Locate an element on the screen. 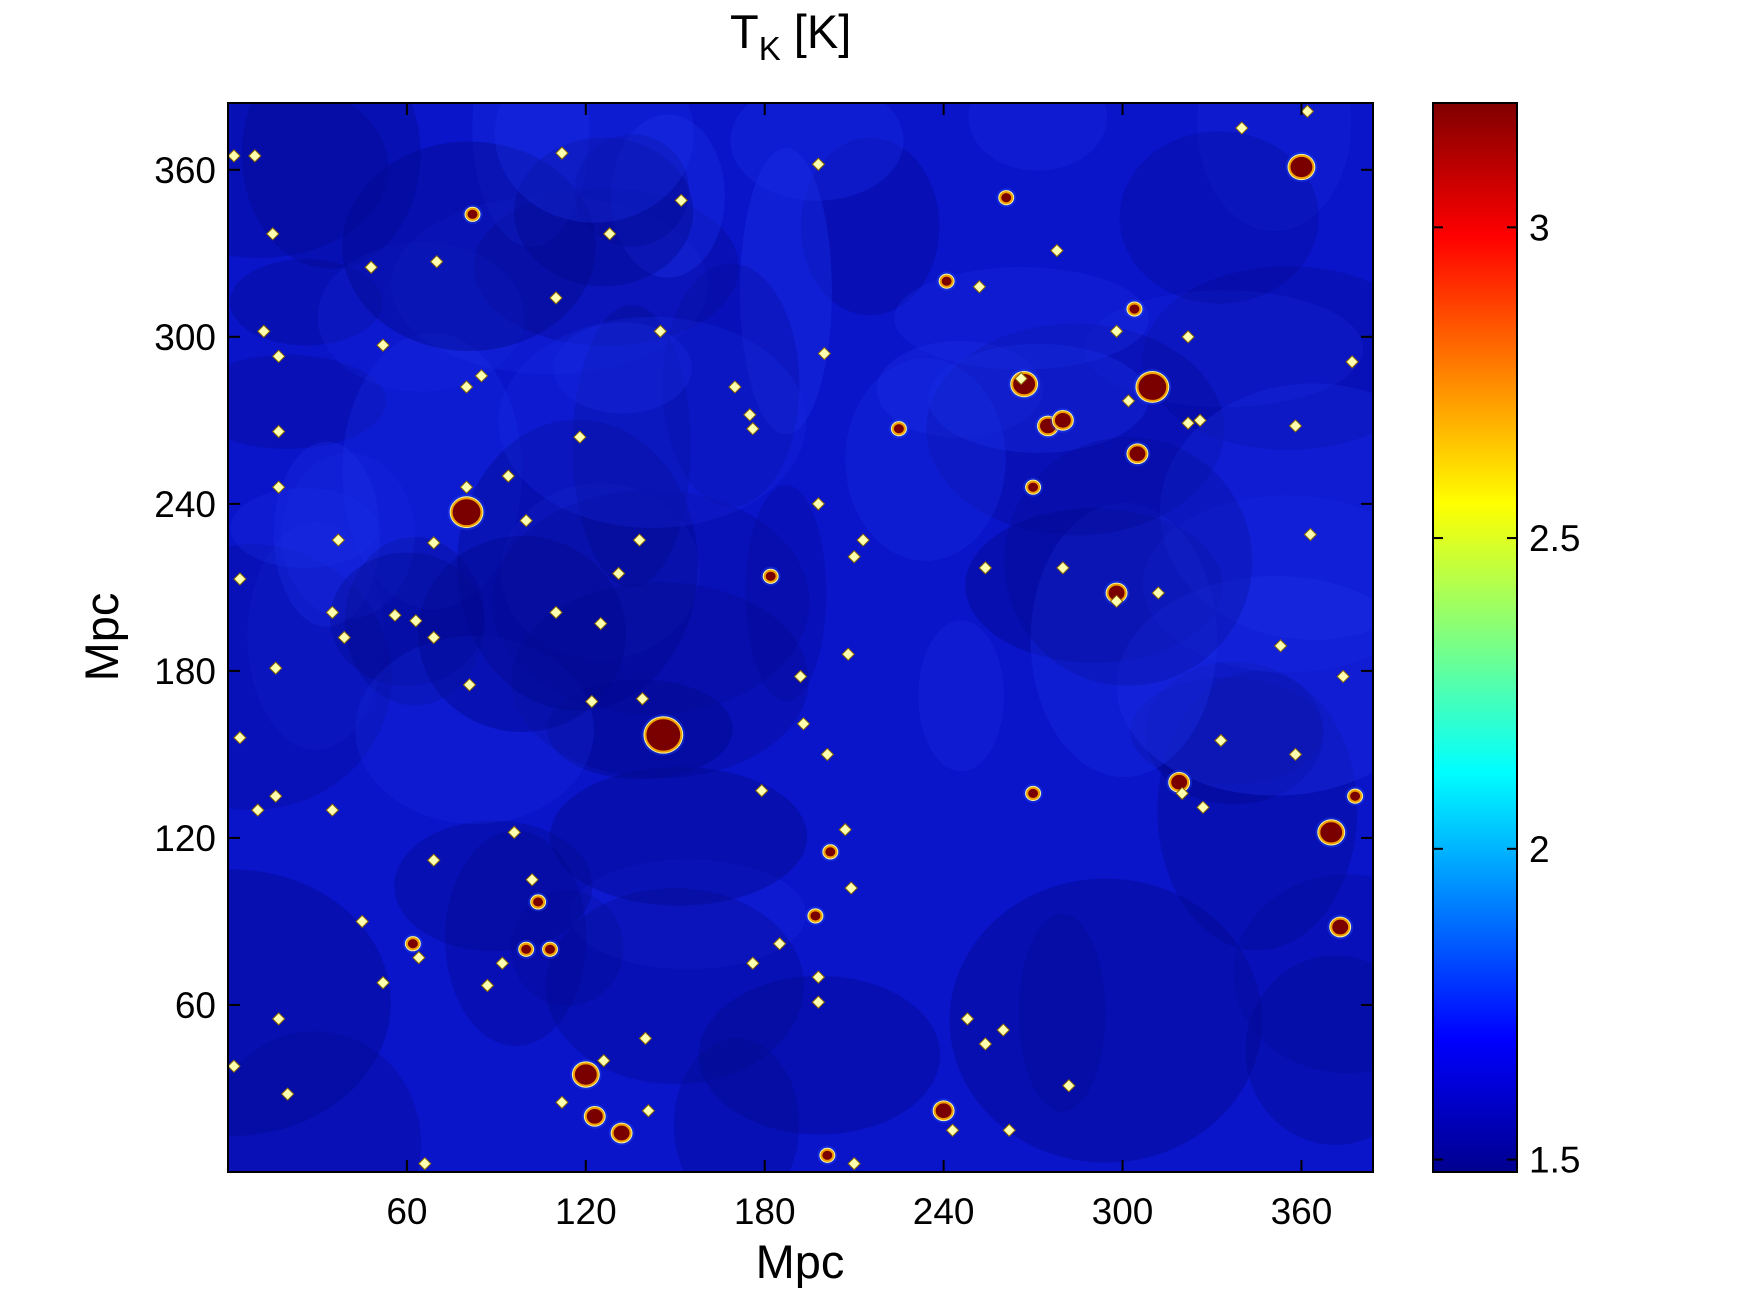  y-tick-label: 60 is located at coordinates (195, 1005).